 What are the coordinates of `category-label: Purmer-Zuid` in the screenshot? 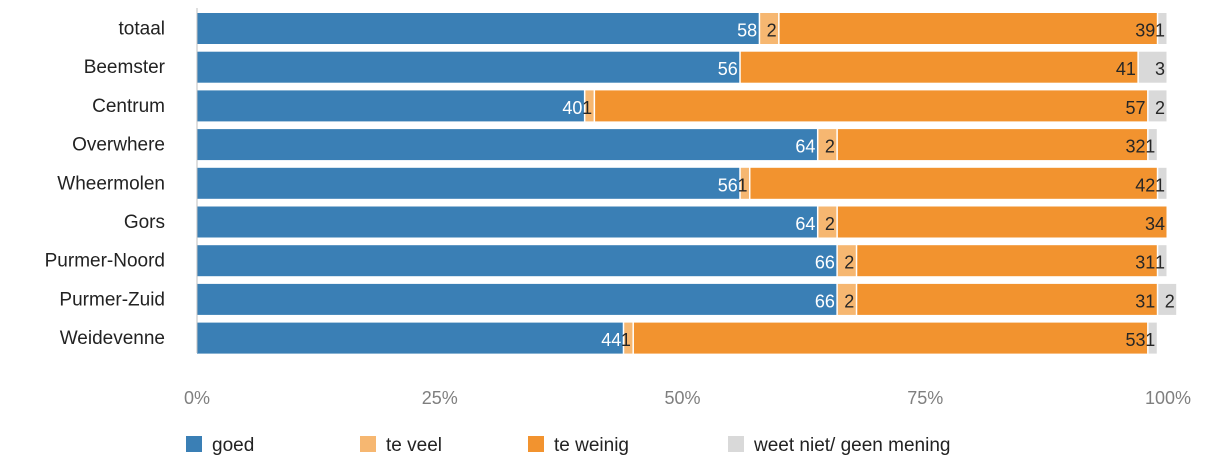 It's located at (112, 299).